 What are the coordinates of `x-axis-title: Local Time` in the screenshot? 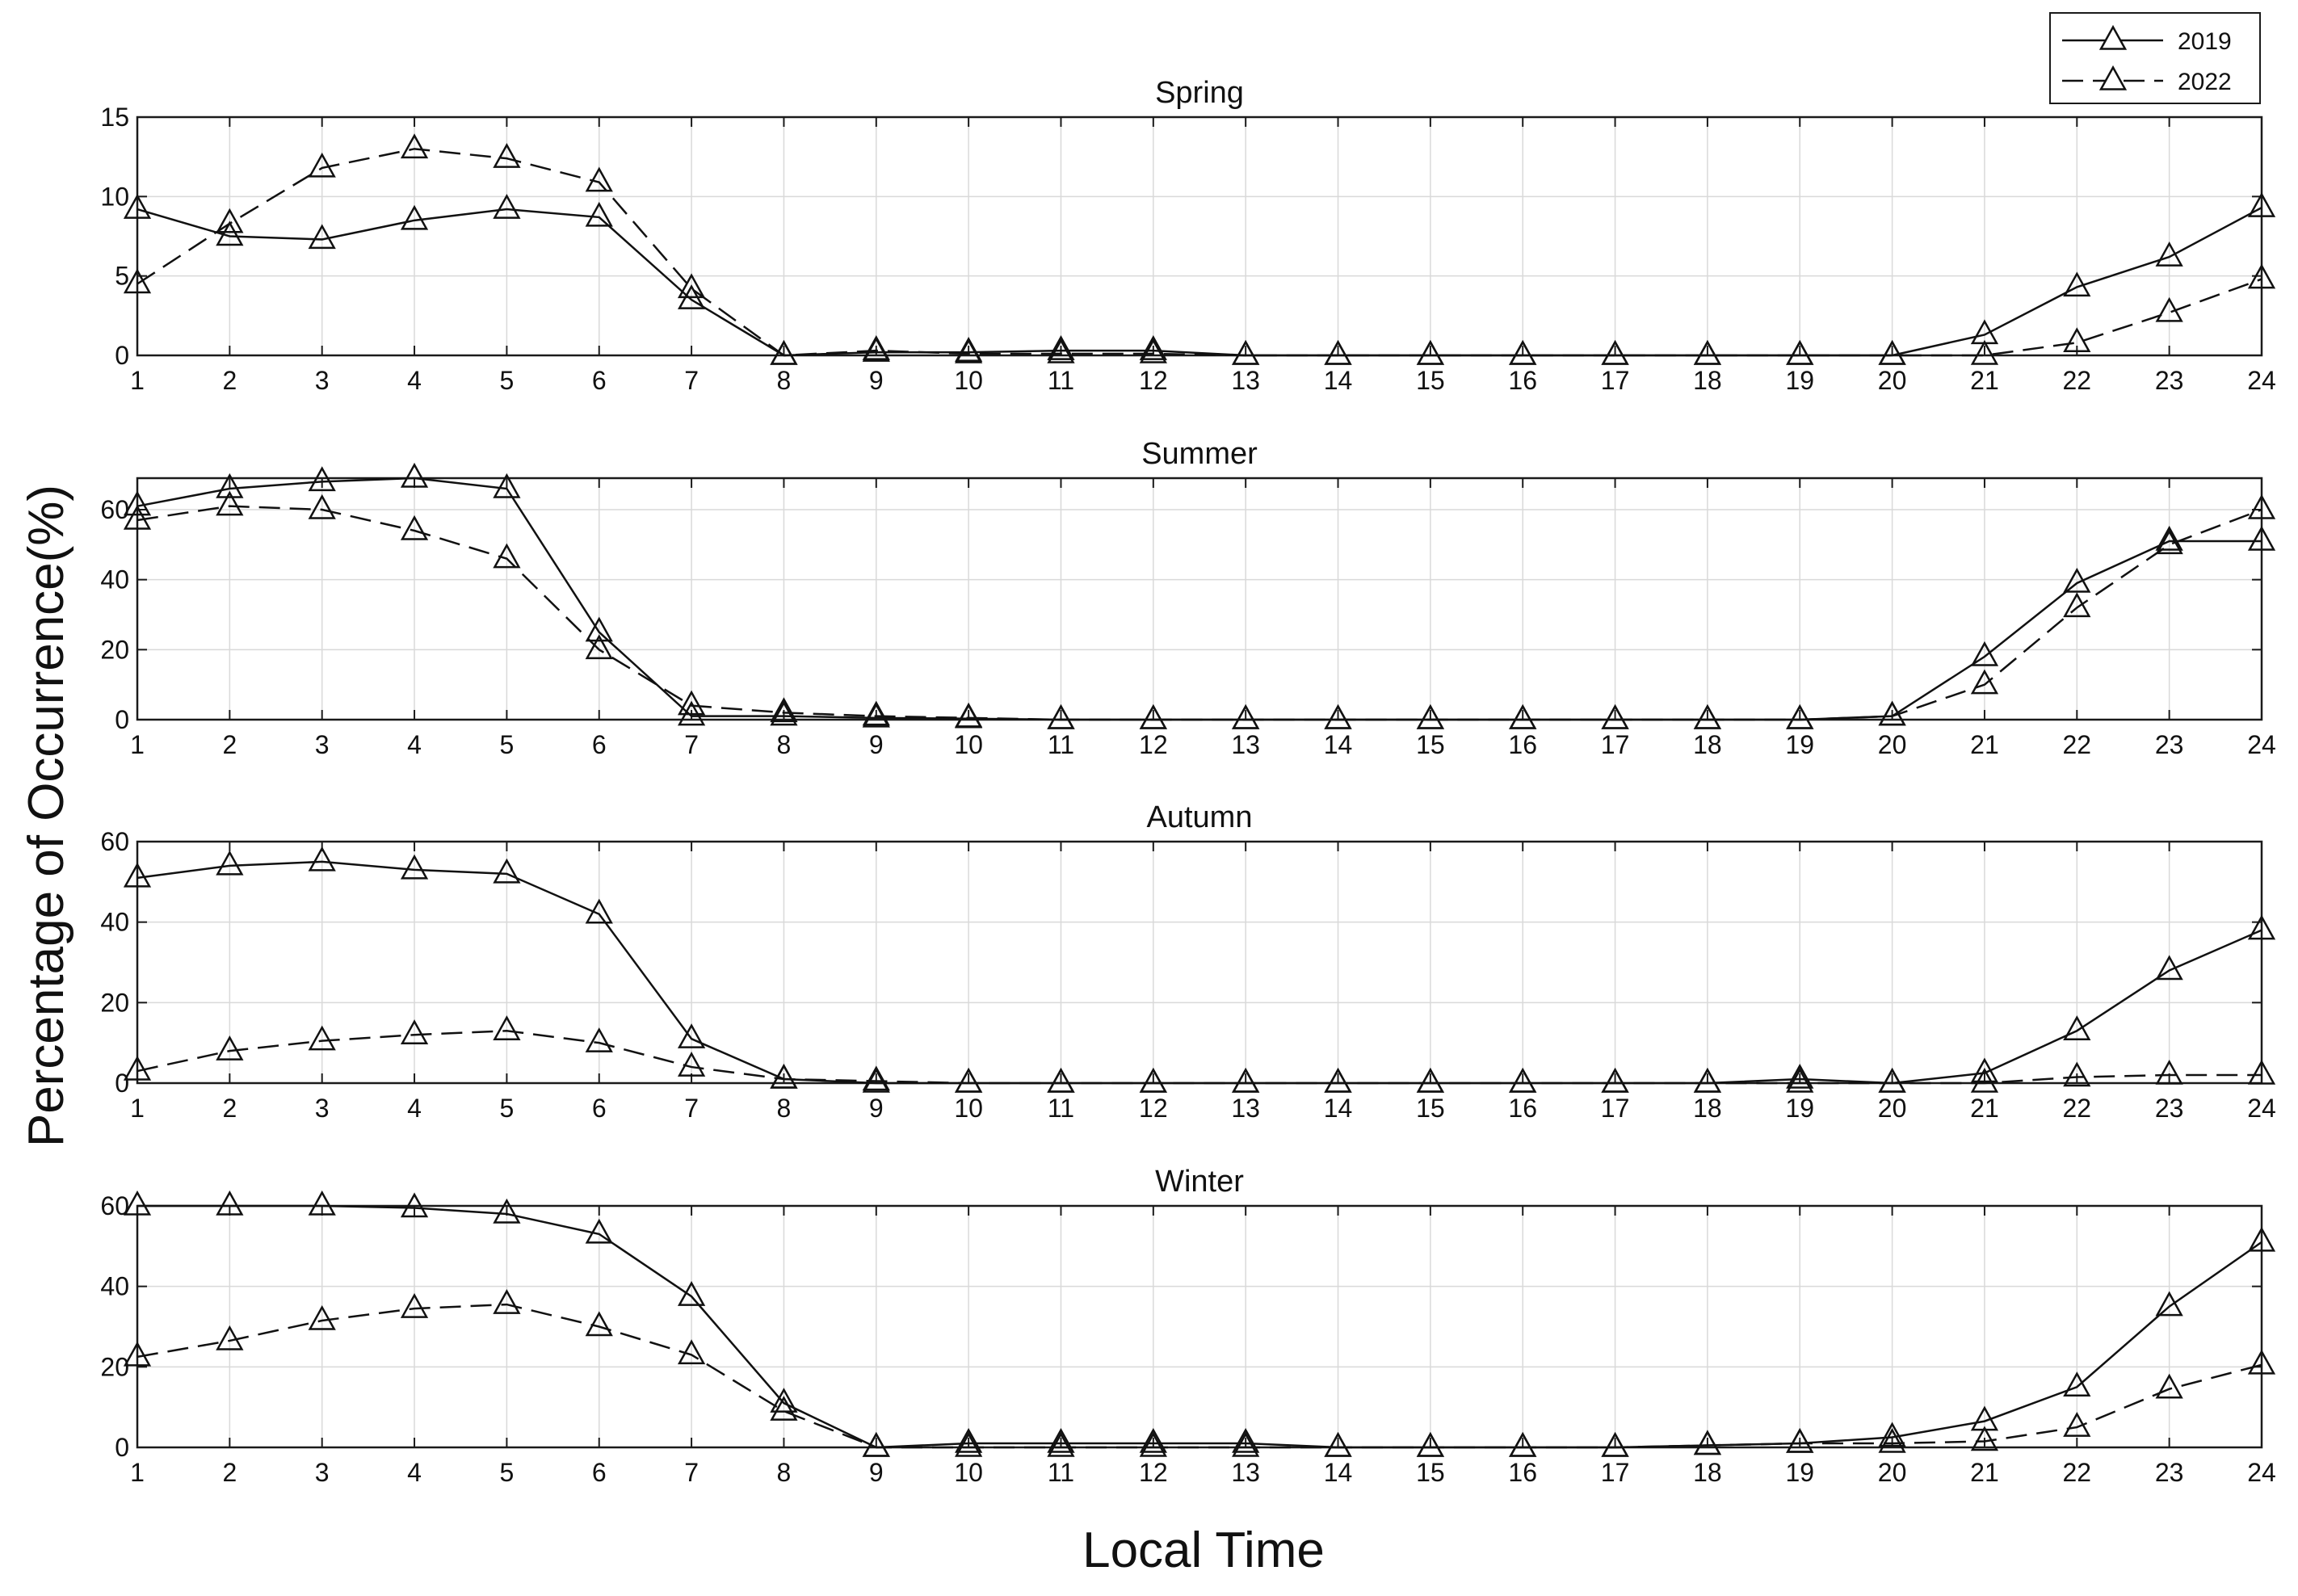 It's located at (1203, 1550).